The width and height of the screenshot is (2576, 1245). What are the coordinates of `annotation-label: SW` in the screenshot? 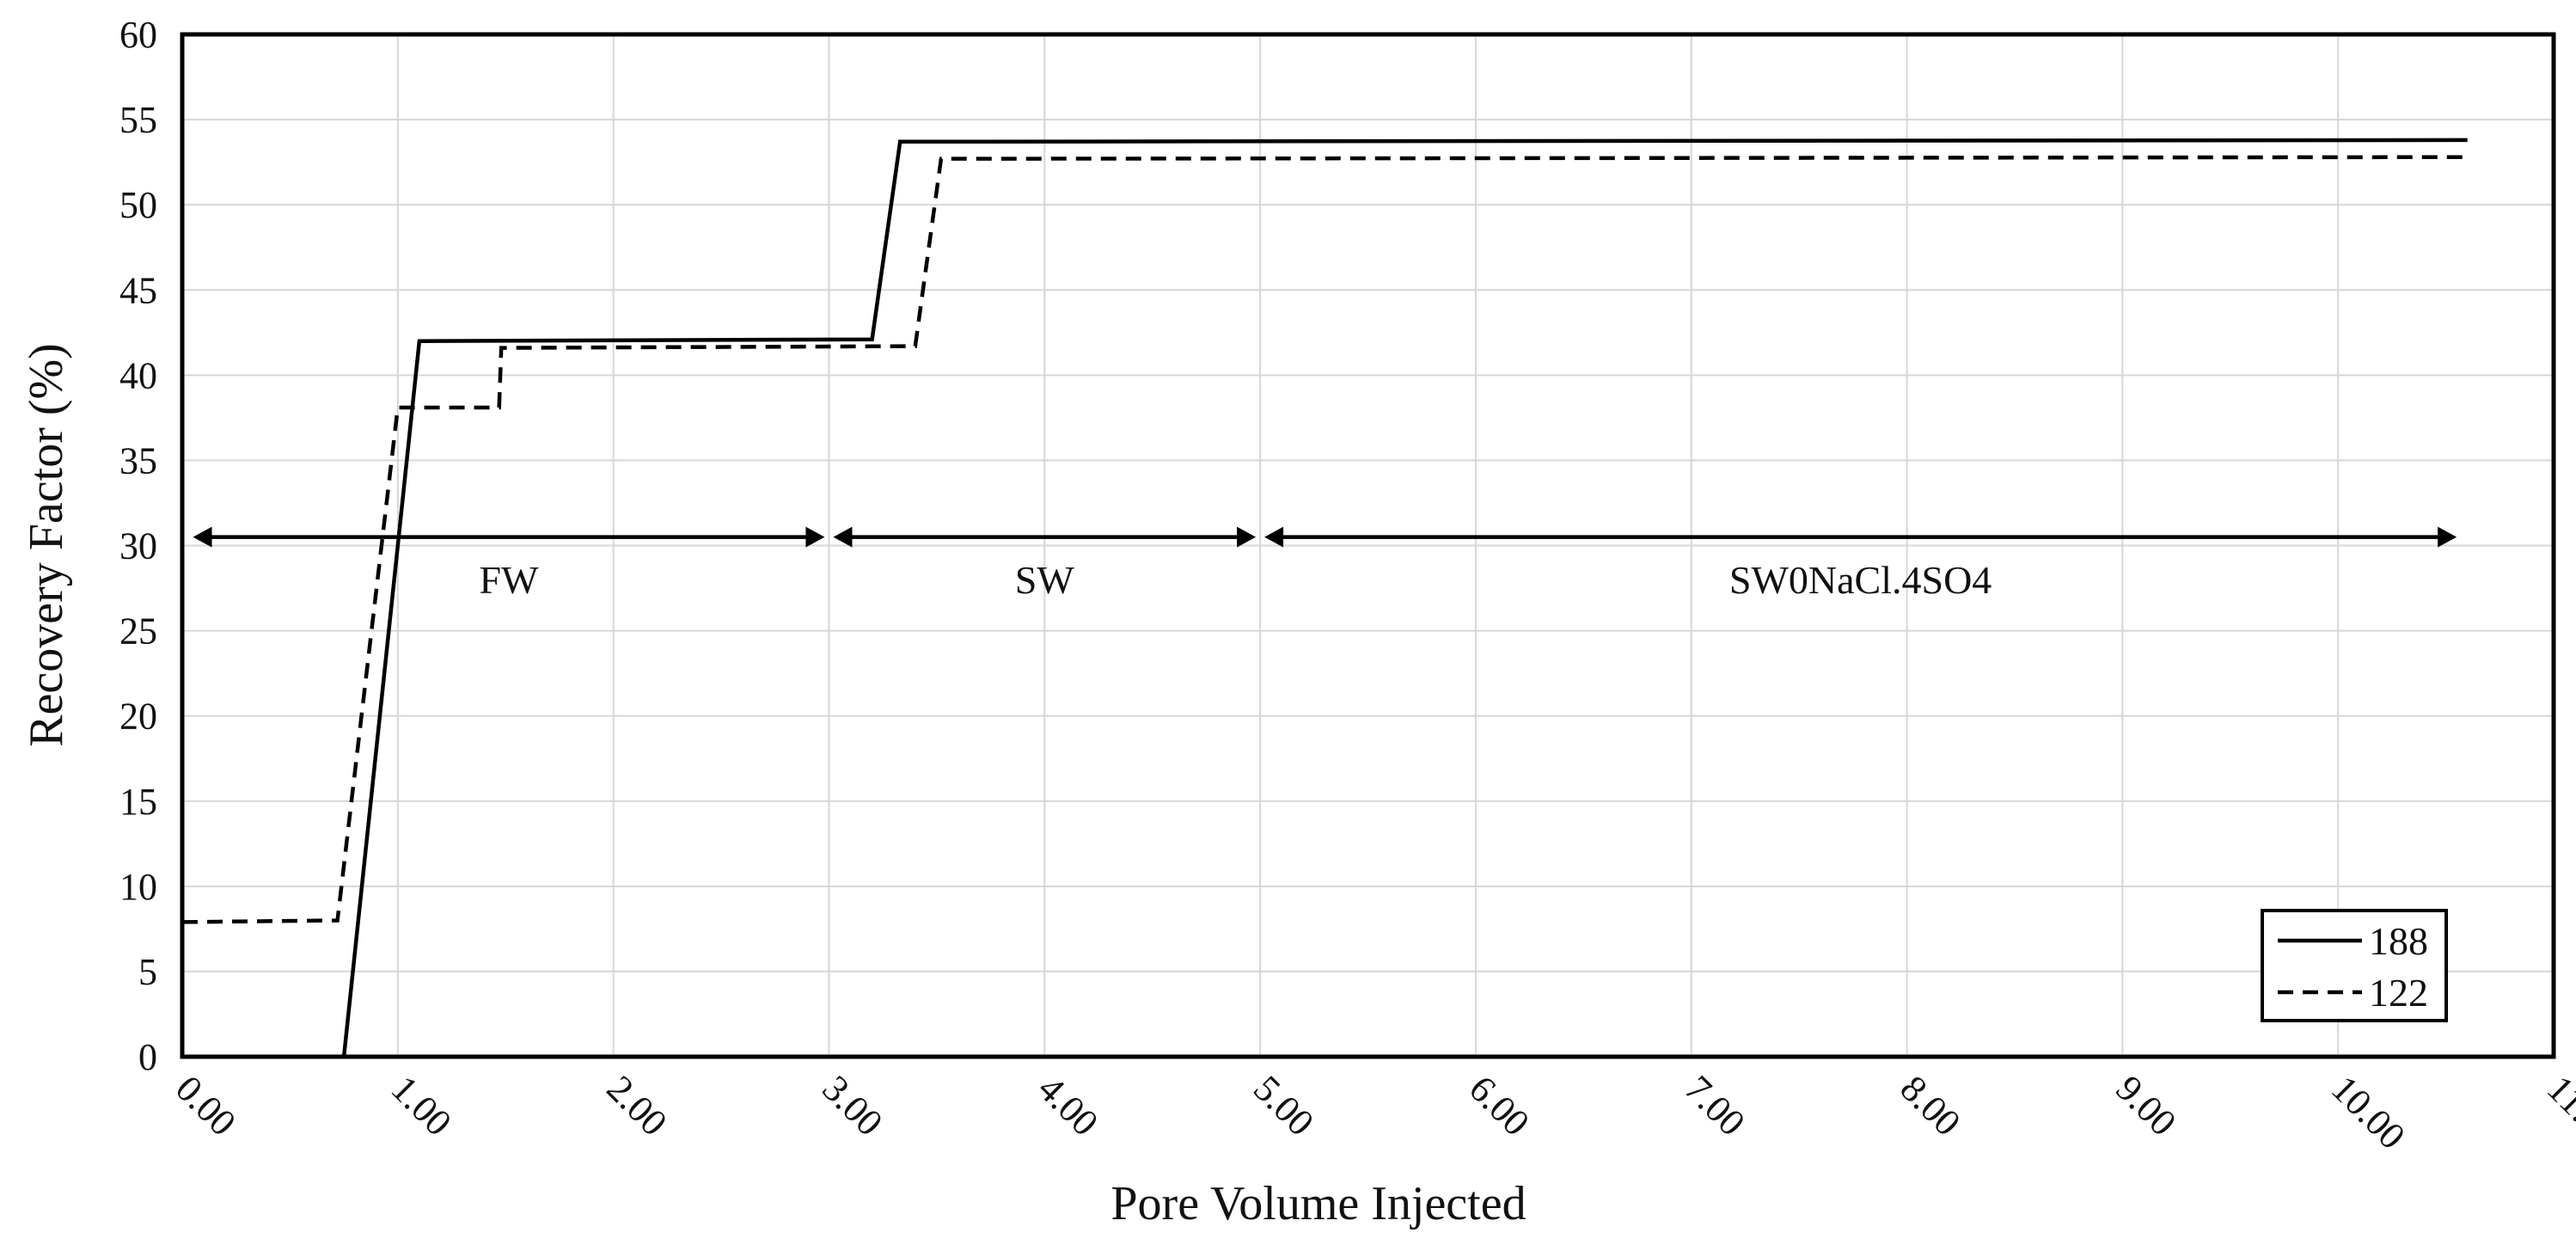 It's located at (1045, 580).